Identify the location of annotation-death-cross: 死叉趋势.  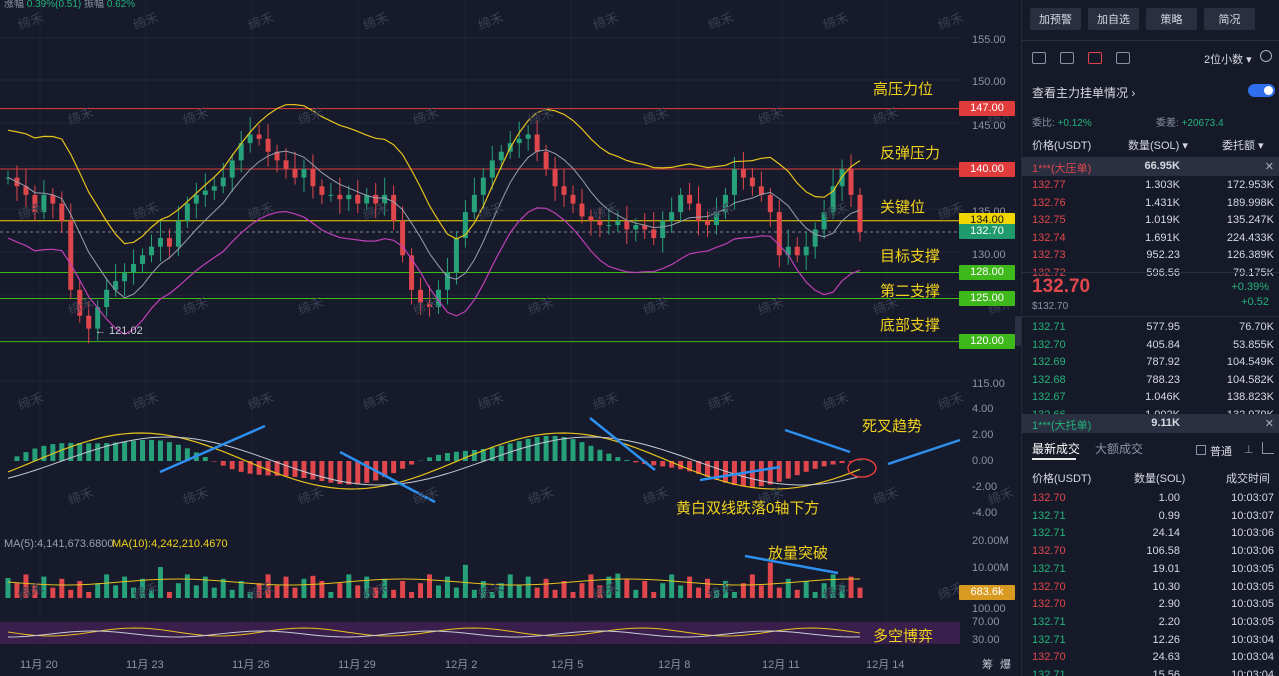
(892, 426).